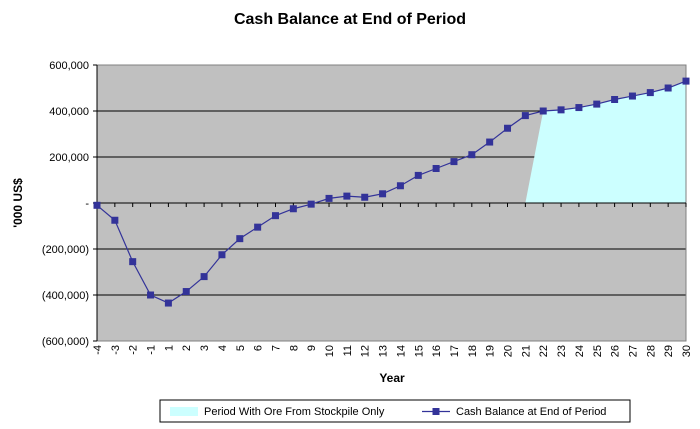 This screenshot has width=700, height=429. I want to click on x-tick-label: 1, so click(169, 348).